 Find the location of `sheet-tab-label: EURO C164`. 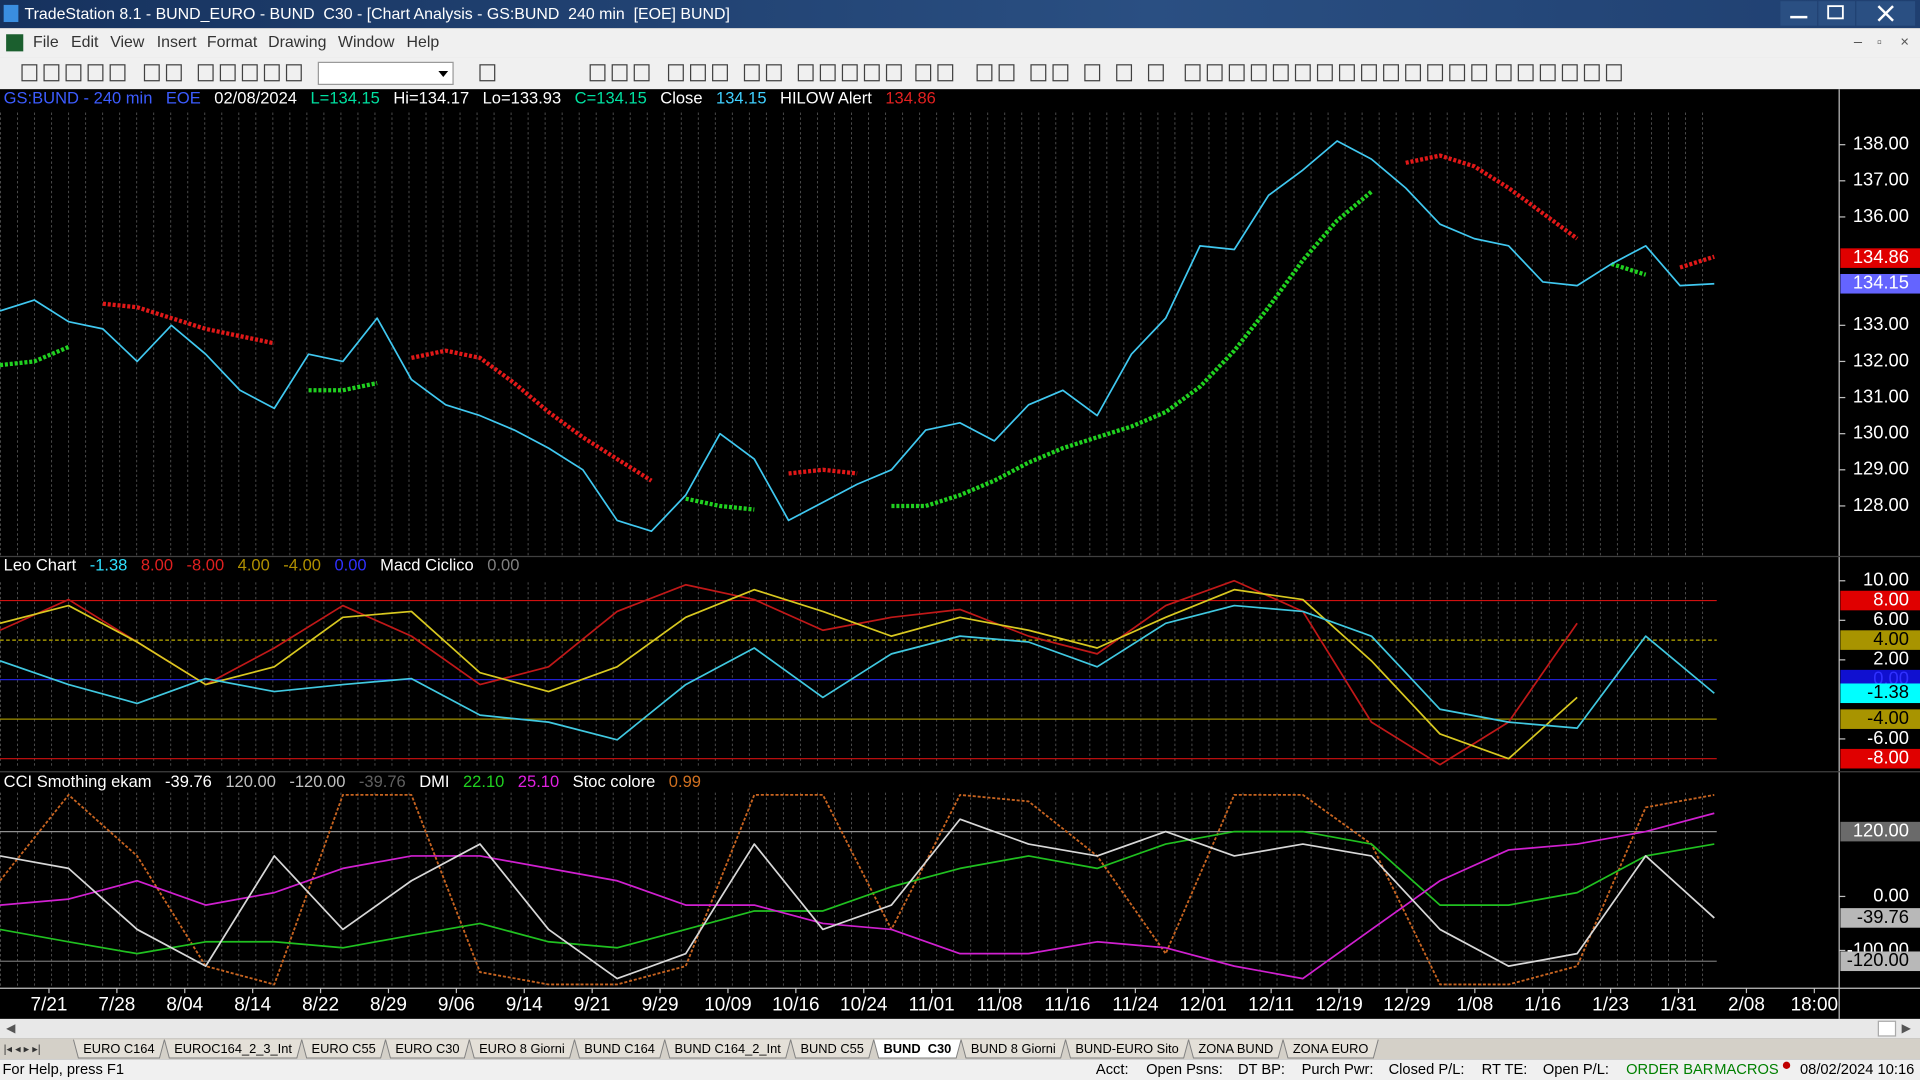

sheet-tab-label: EURO C164 is located at coordinates (118, 1048).